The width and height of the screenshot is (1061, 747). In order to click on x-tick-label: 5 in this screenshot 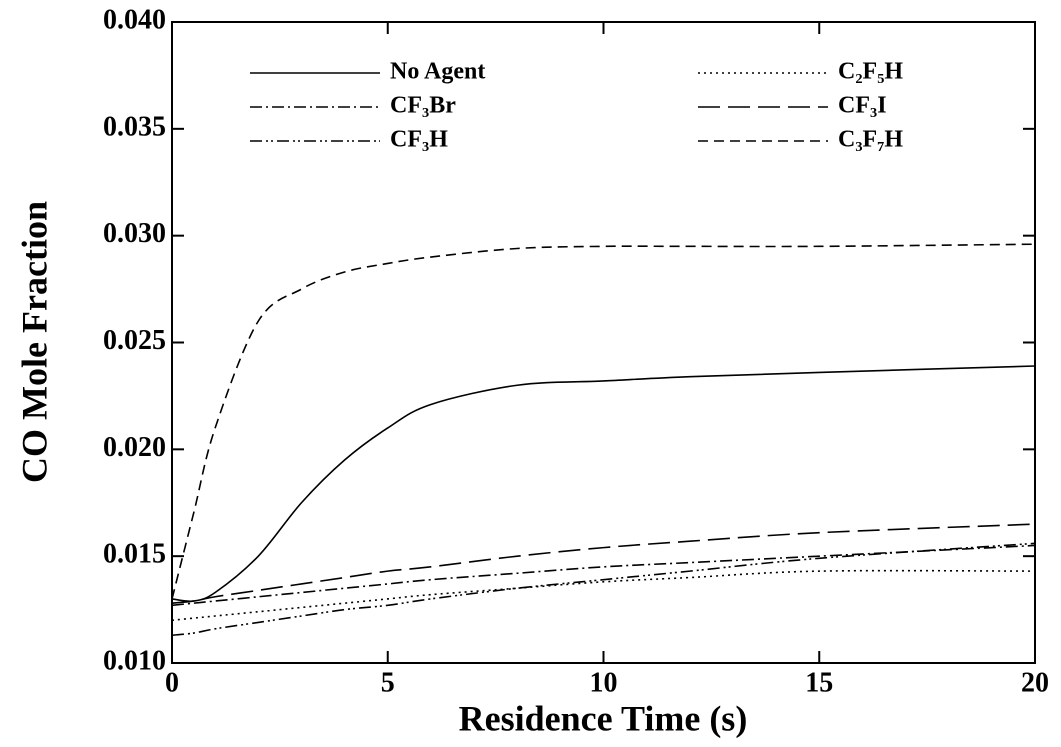, I will do `click(388, 682)`.